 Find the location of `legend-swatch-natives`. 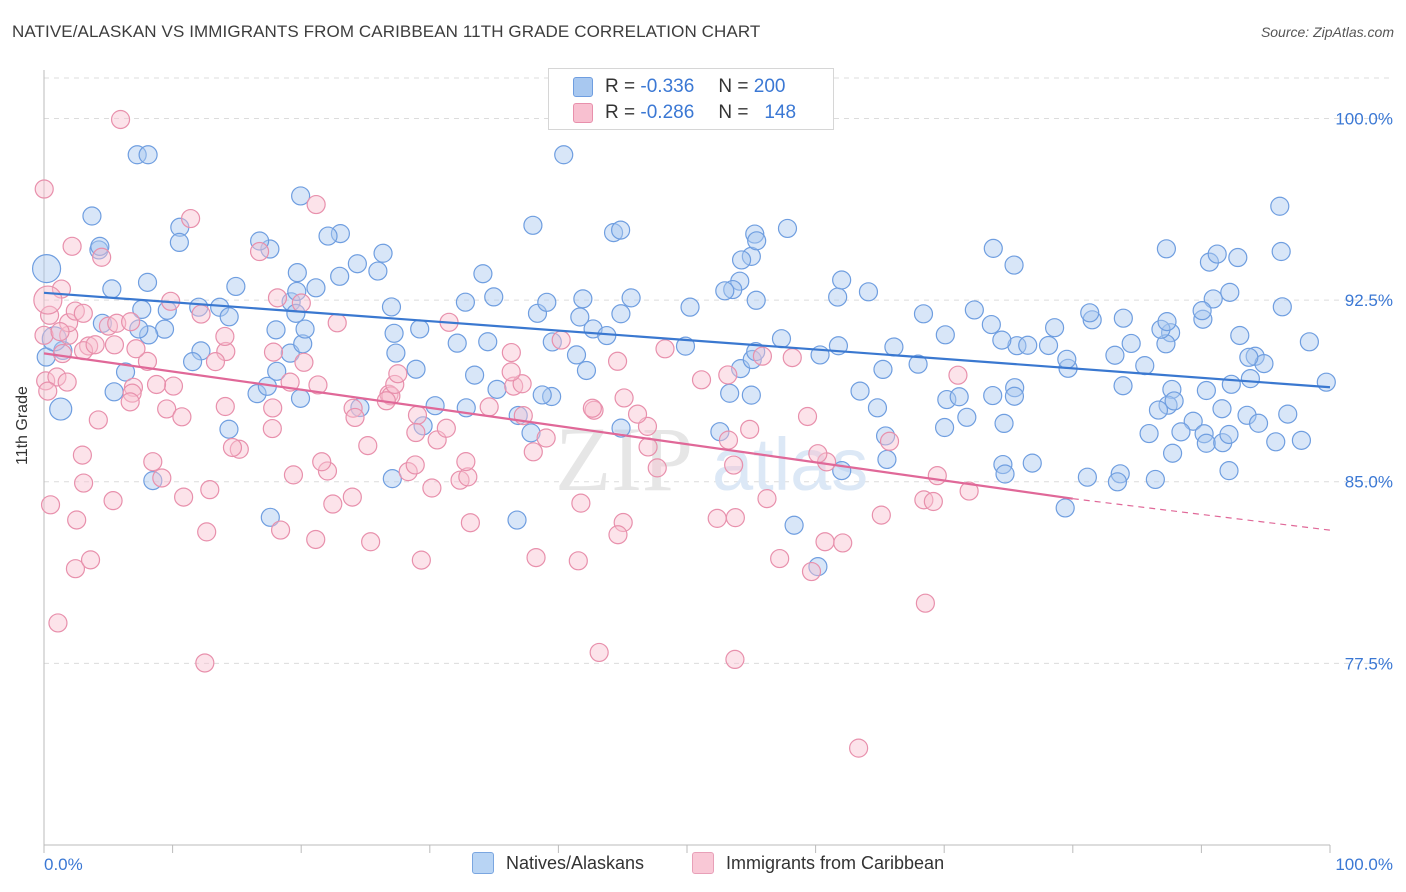

legend-swatch-natives is located at coordinates (583, 87).